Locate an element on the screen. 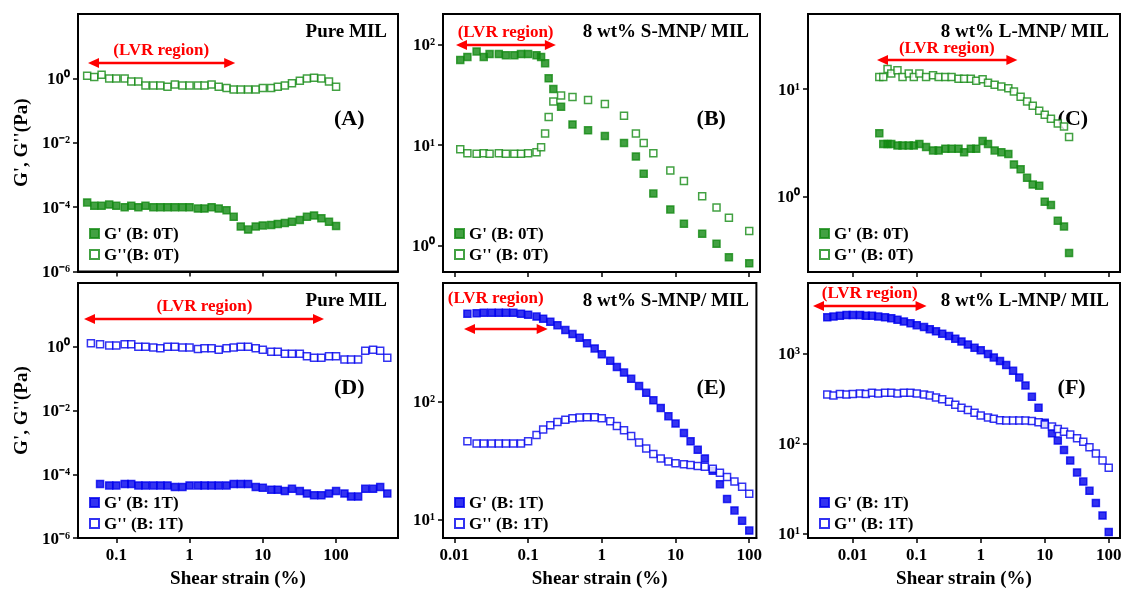  legend-label: G''(B: 0T) is located at coordinates (142, 254).